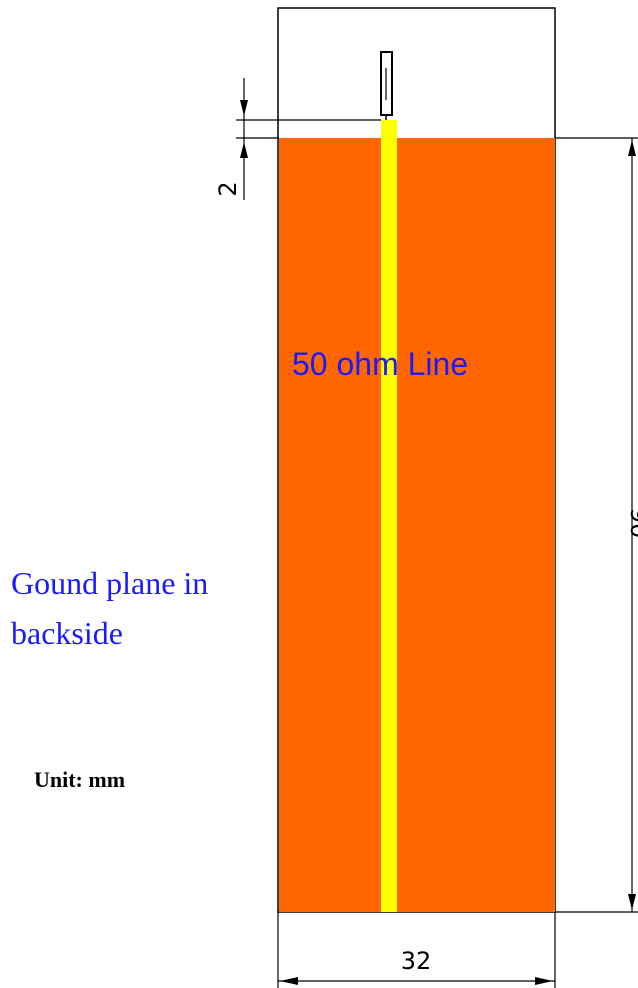  What do you see at coordinates (67, 633) in the screenshot?
I see `ground-plane-label-line2: backside` at bounding box center [67, 633].